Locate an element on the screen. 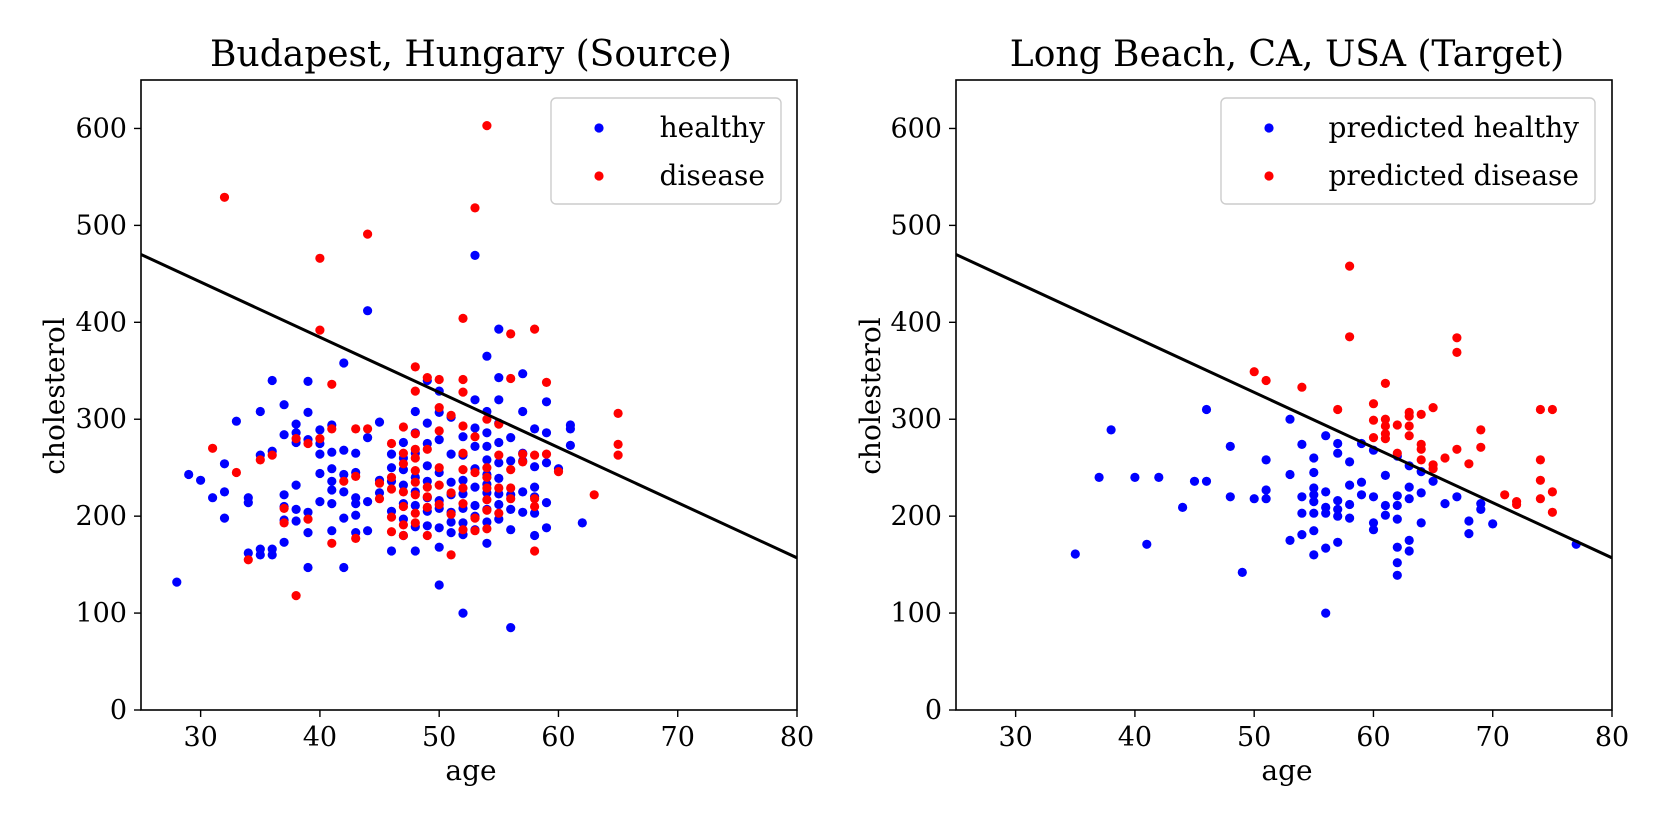  y-tick-label: 200 is located at coordinates (916, 516).